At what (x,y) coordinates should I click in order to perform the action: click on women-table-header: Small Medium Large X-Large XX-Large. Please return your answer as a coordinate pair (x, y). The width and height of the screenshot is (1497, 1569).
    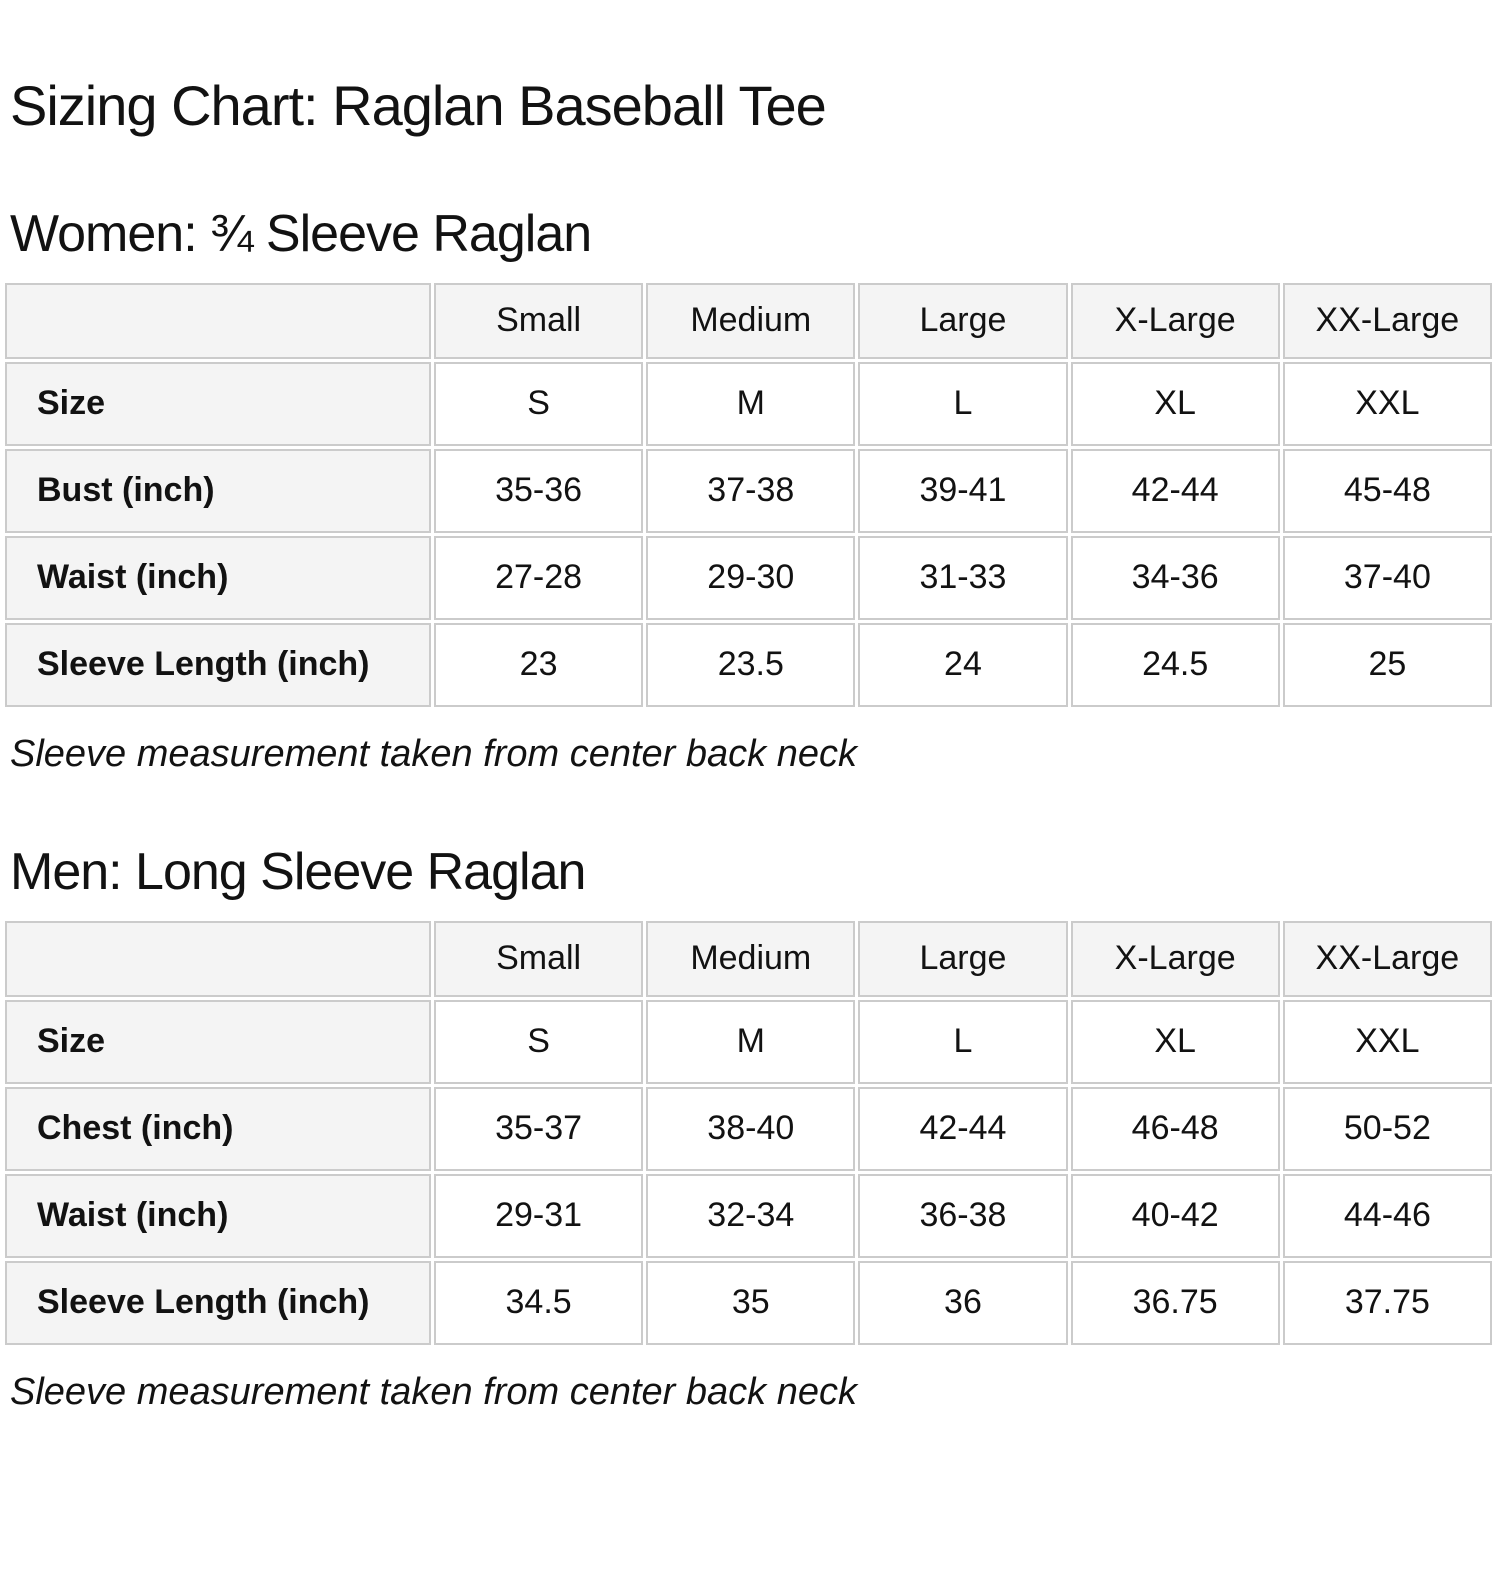
    Looking at the image, I should click on (748, 320).